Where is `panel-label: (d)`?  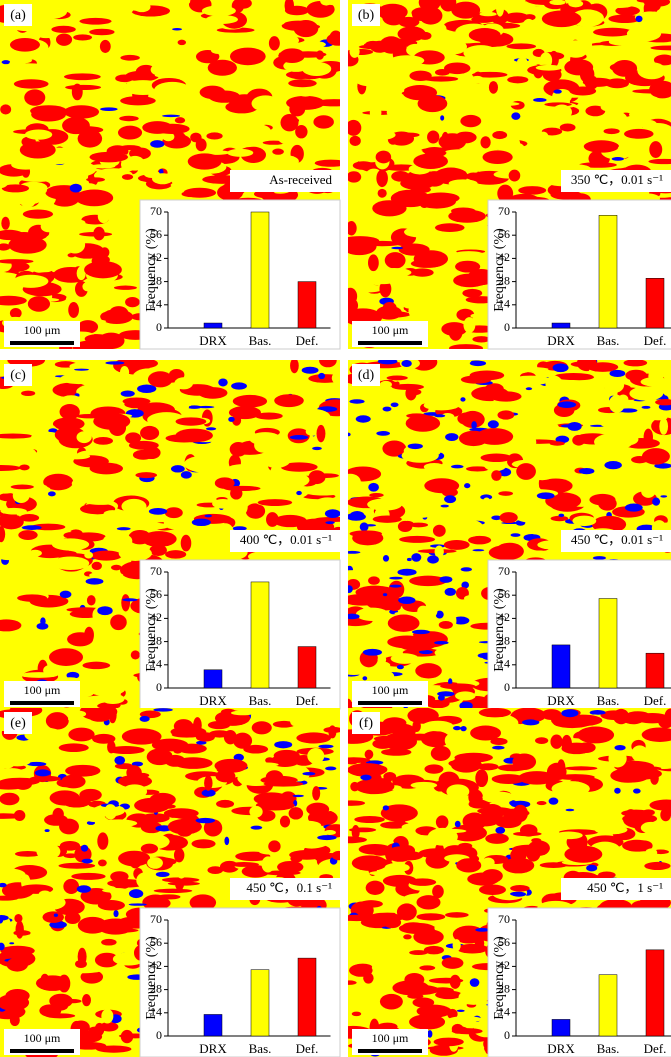 panel-label: (d) is located at coordinates (366, 375).